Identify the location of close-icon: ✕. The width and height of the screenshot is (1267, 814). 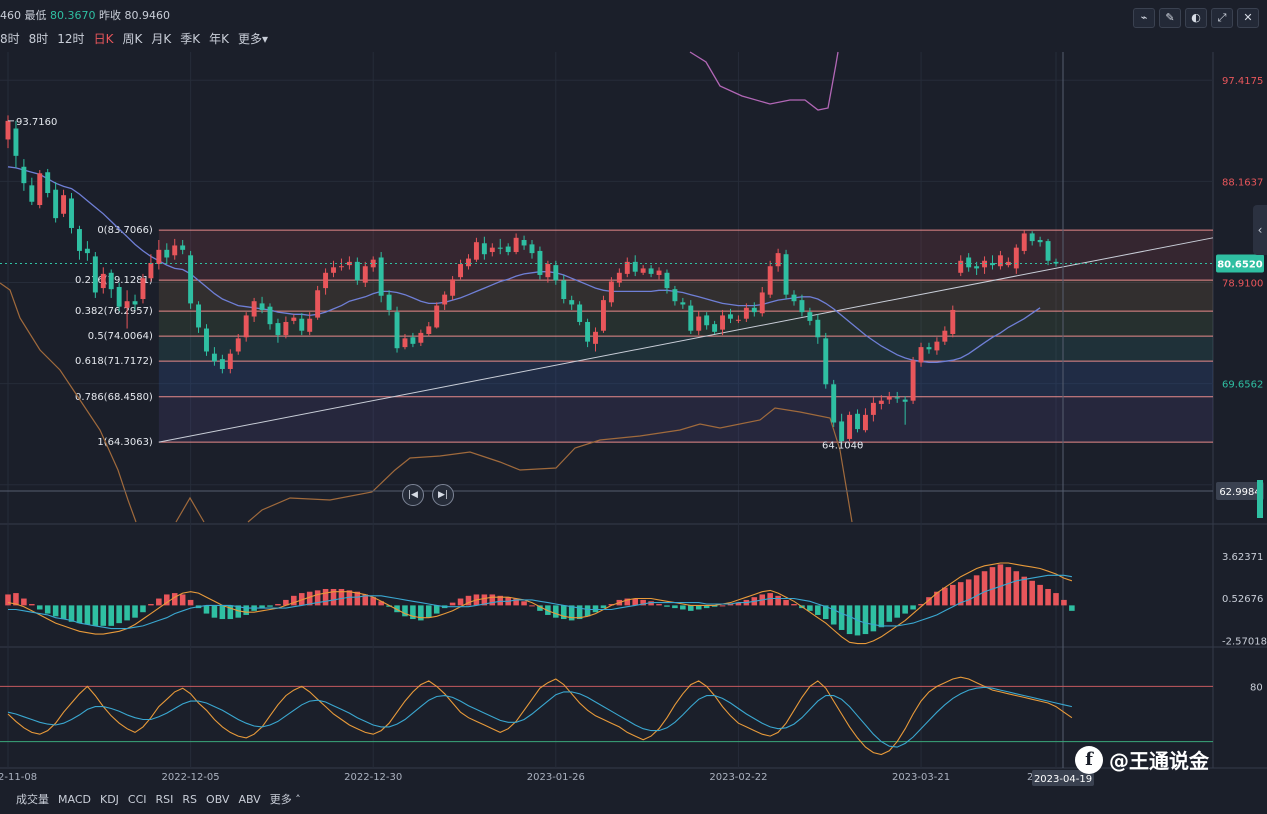
(1248, 18).